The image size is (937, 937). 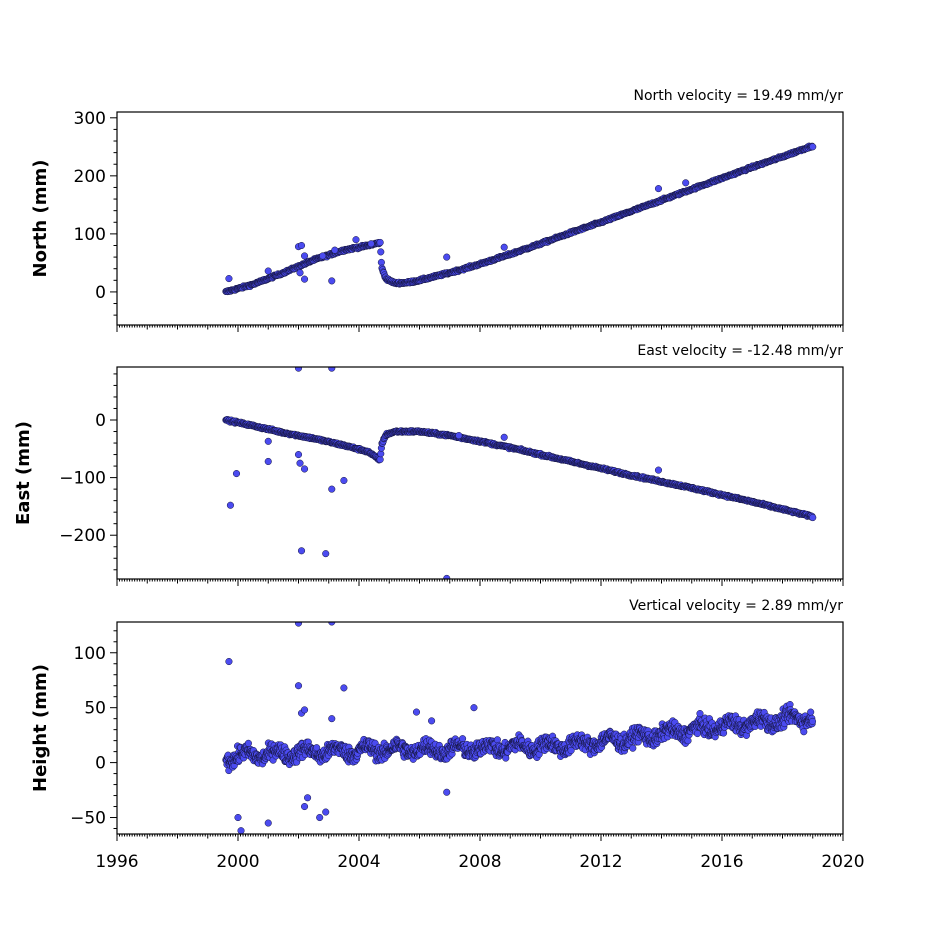 What do you see at coordinates (600, 862) in the screenshot?
I see `x-tick-label: 2012` at bounding box center [600, 862].